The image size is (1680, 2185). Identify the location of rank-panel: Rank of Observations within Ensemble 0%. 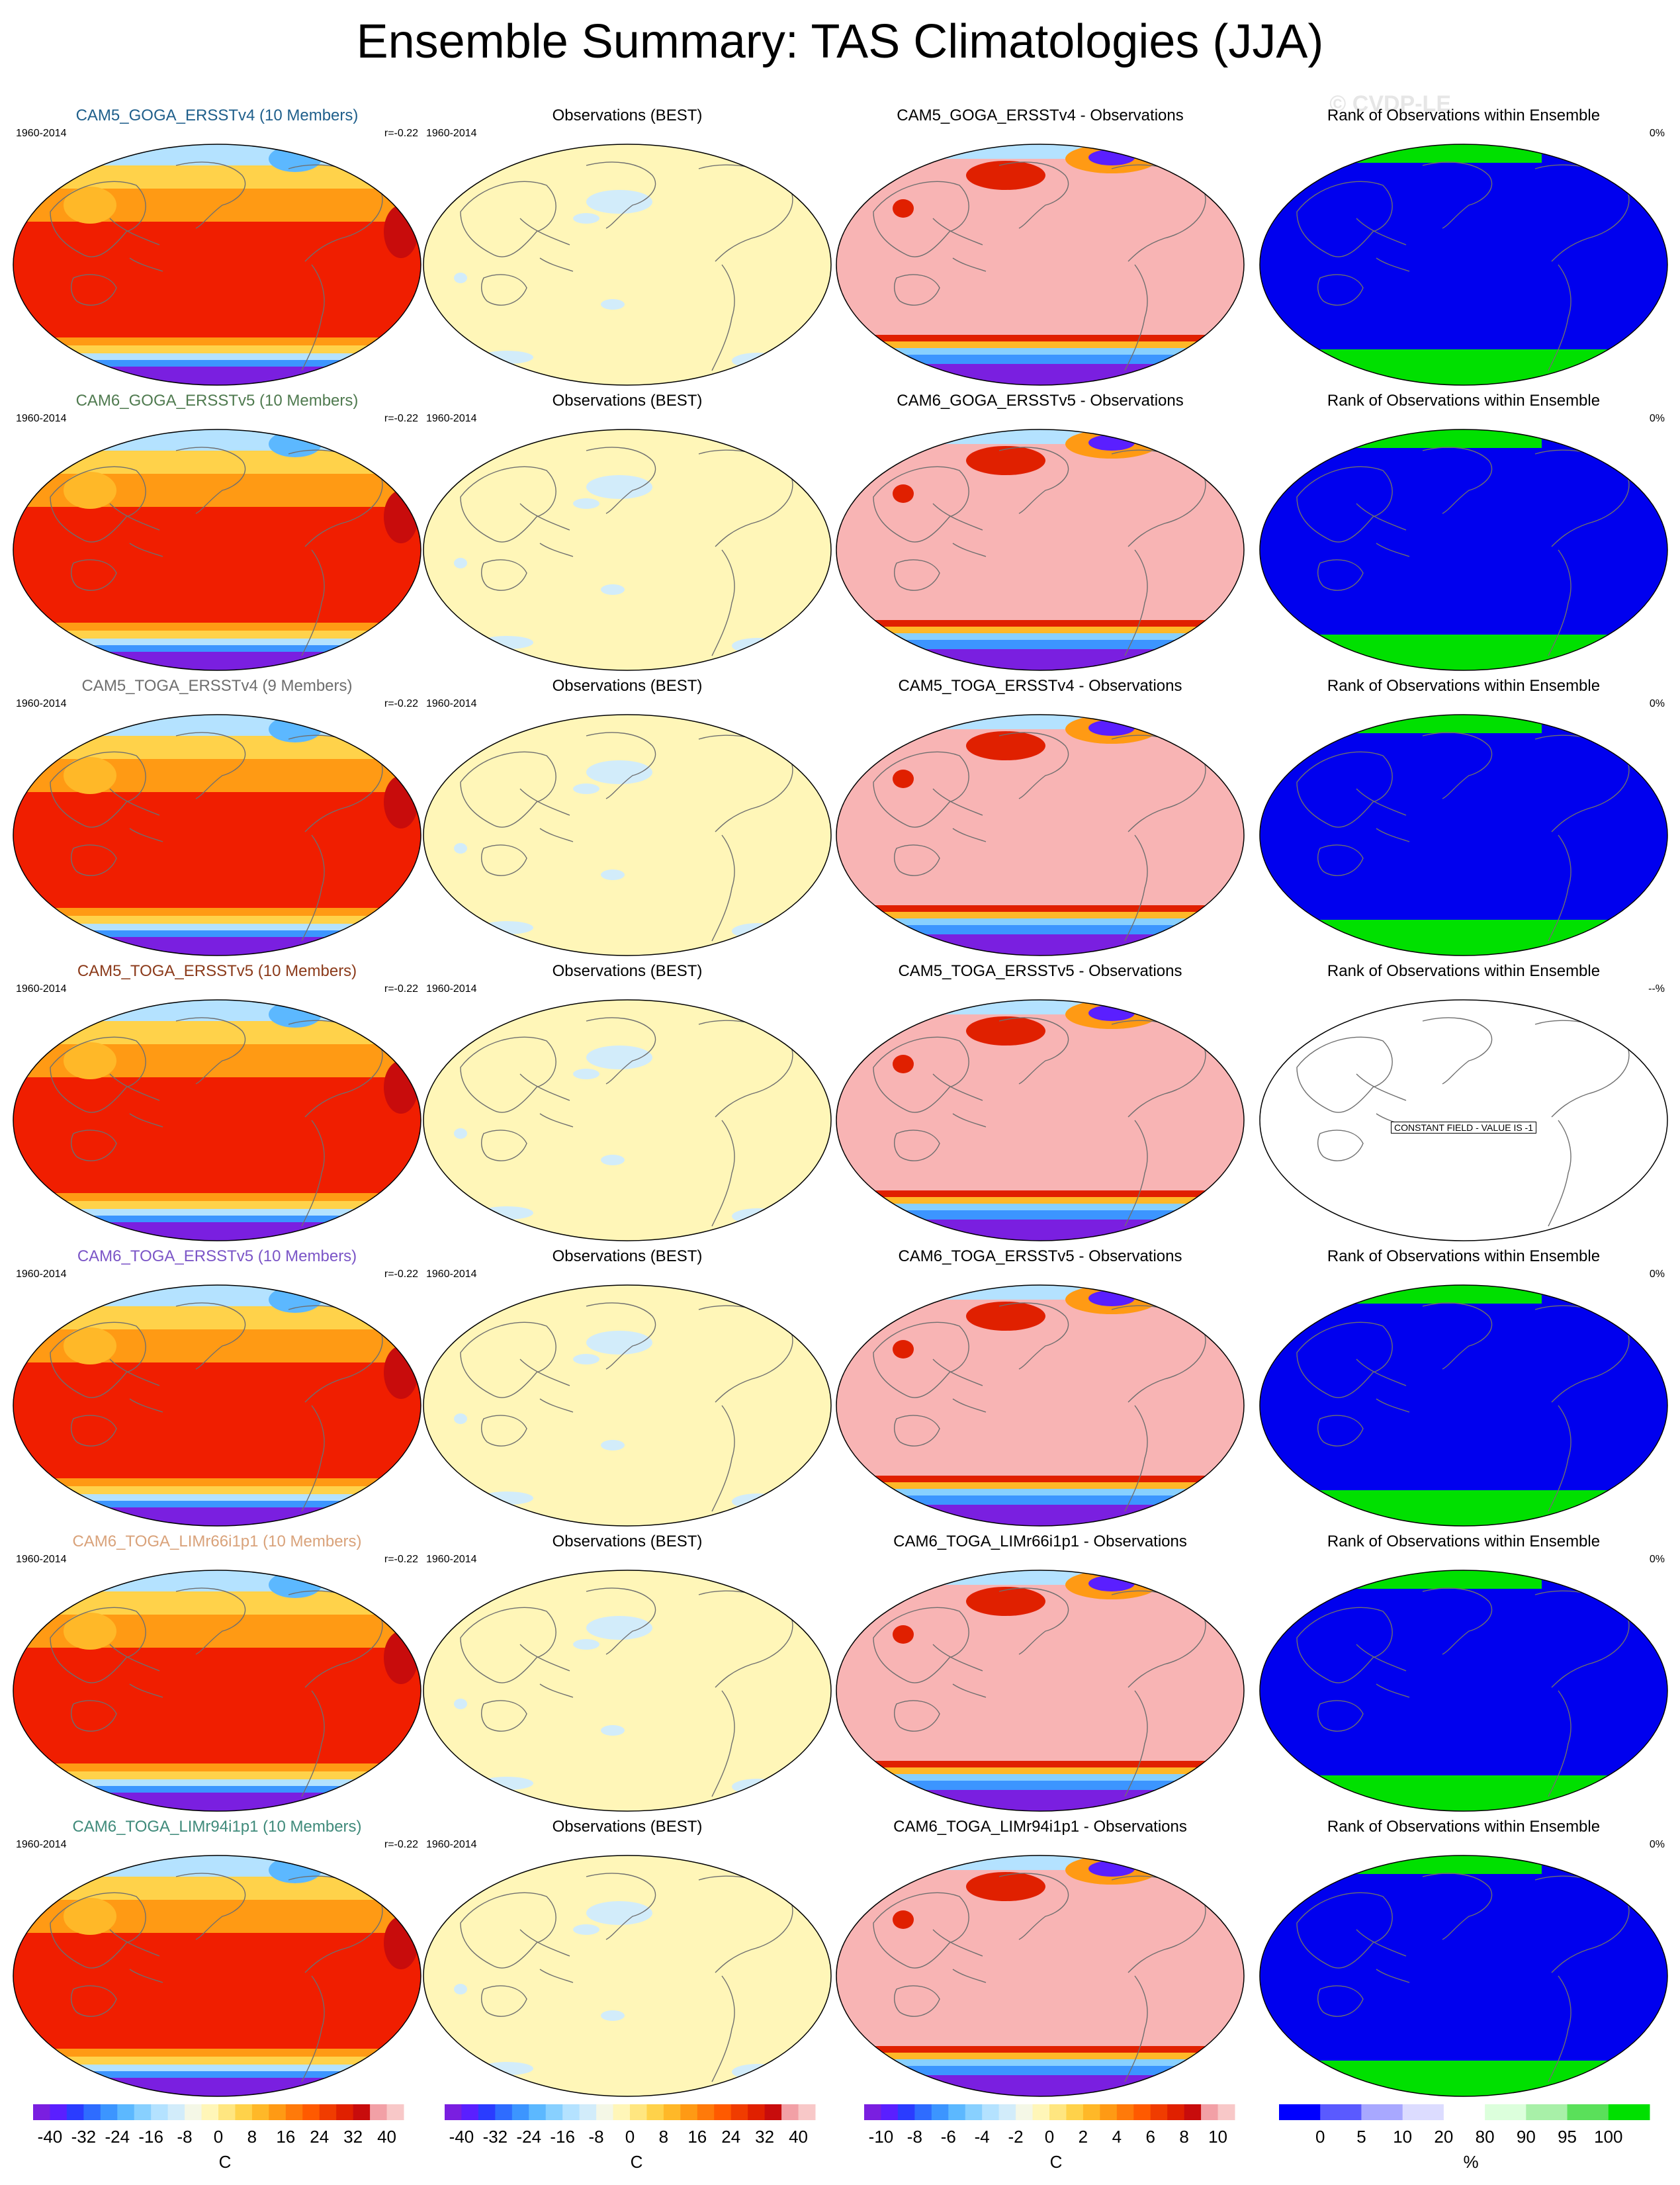
(1464, 534).